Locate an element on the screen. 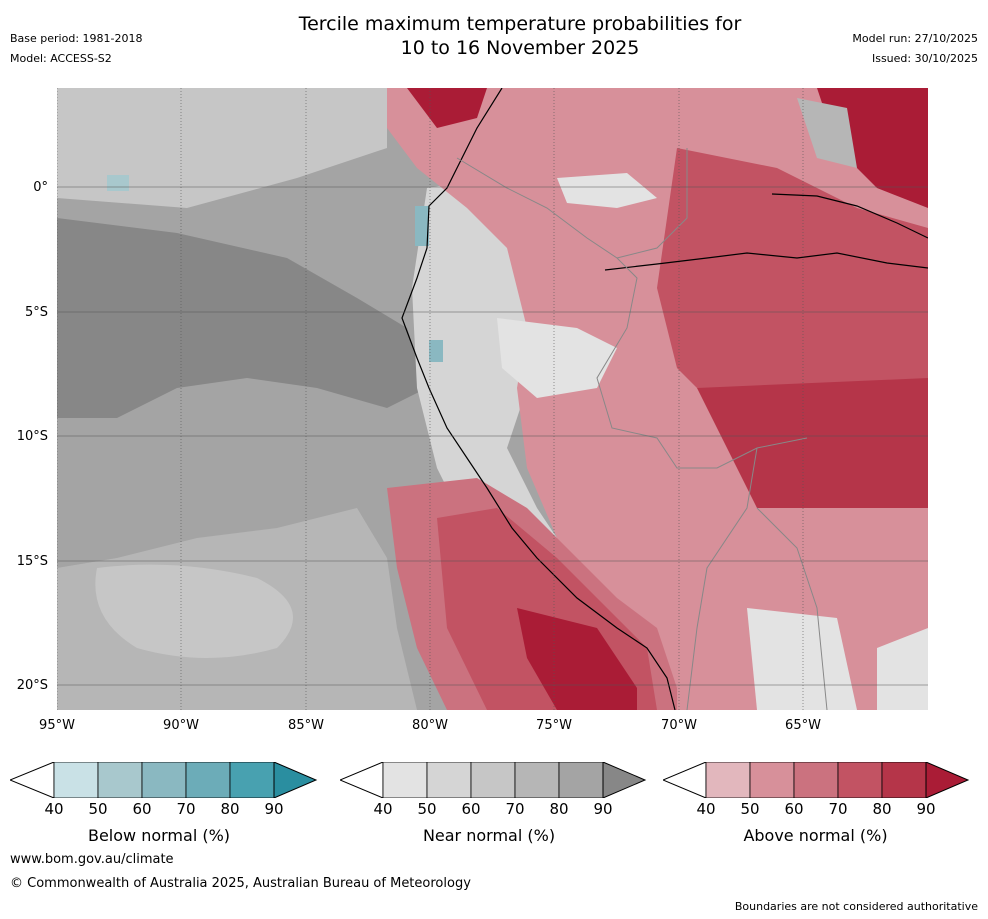  ocean-light-grey-patch is located at coordinates (194, 611).